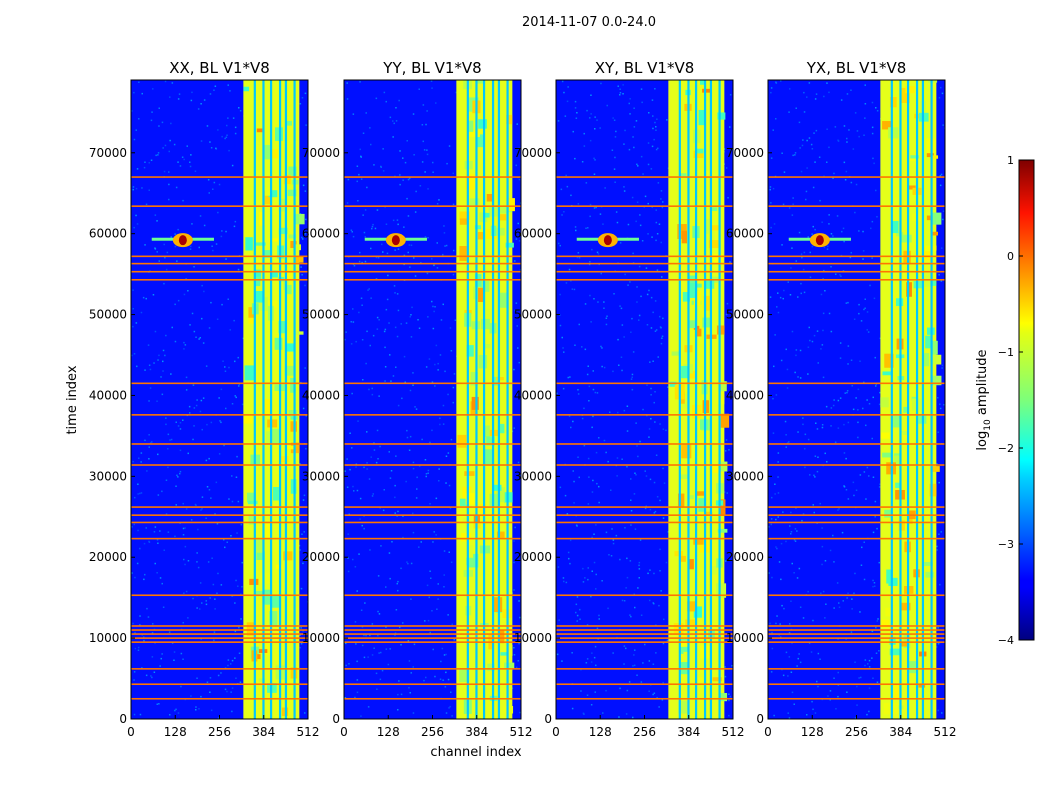 This screenshot has height=800, width=1050. Describe the element at coordinates (988, 425) in the screenshot. I see `colorbar-label-sub: 10` at that location.